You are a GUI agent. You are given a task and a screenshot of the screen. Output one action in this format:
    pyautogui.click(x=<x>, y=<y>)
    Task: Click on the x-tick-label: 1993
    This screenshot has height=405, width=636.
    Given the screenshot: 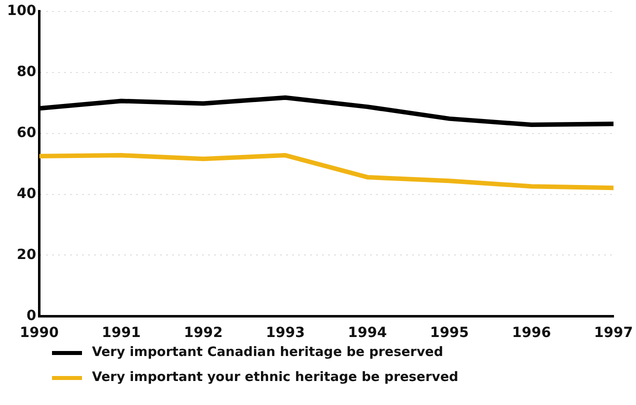 What is the action you would take?
    pyautogui.click(x=285, y=333)
    